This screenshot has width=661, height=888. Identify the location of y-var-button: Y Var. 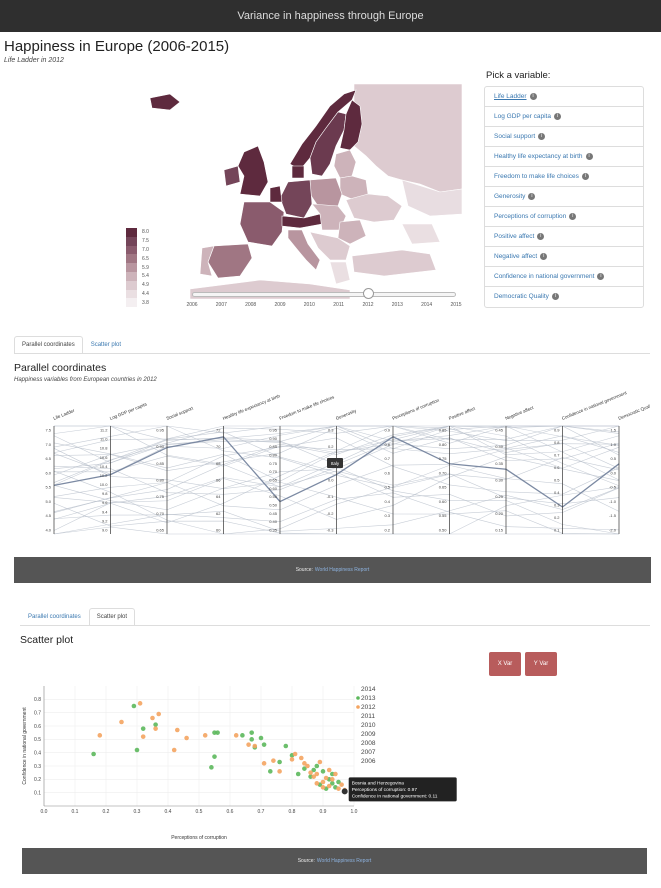
(541, 664).